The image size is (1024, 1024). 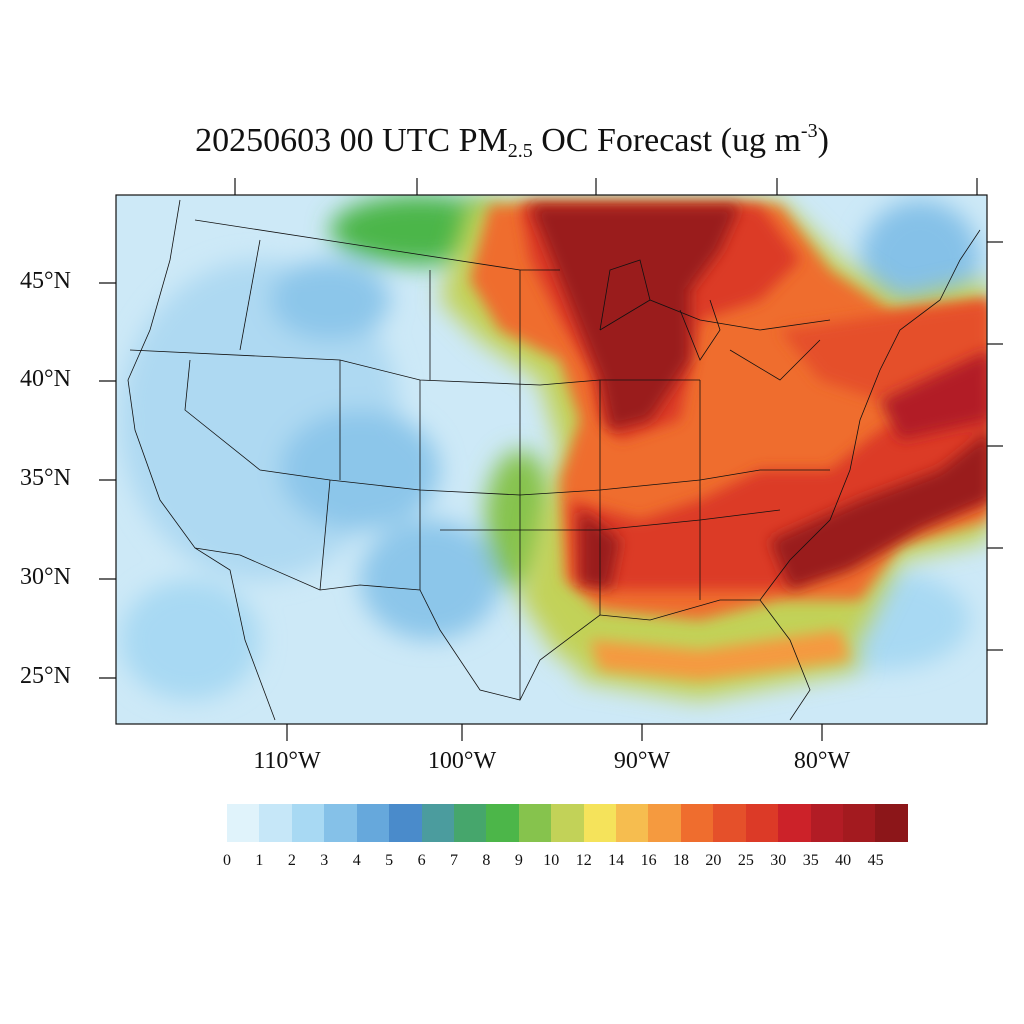 I want to click on colorbar-label: 3, so click(x=324, y=860).